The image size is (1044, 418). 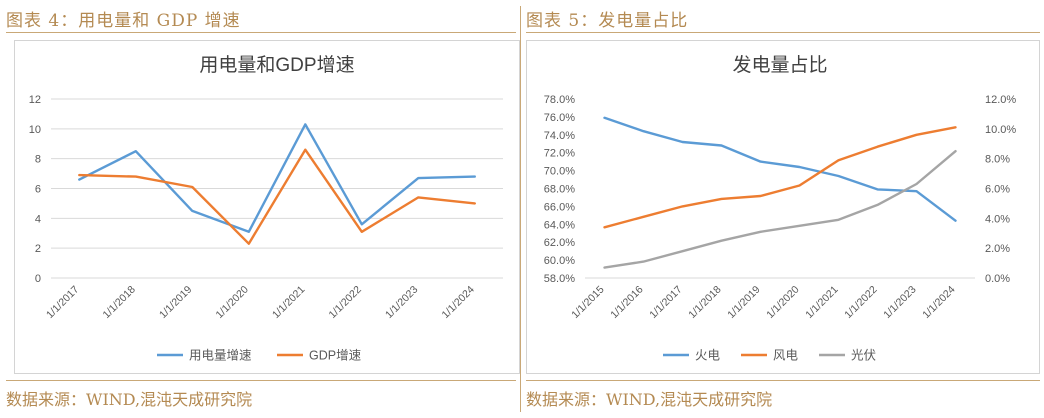 What do you see at coordinates (864, 356) in the screenshot?
I see `legend-label: 光伏` at bounding box center [864, 356].